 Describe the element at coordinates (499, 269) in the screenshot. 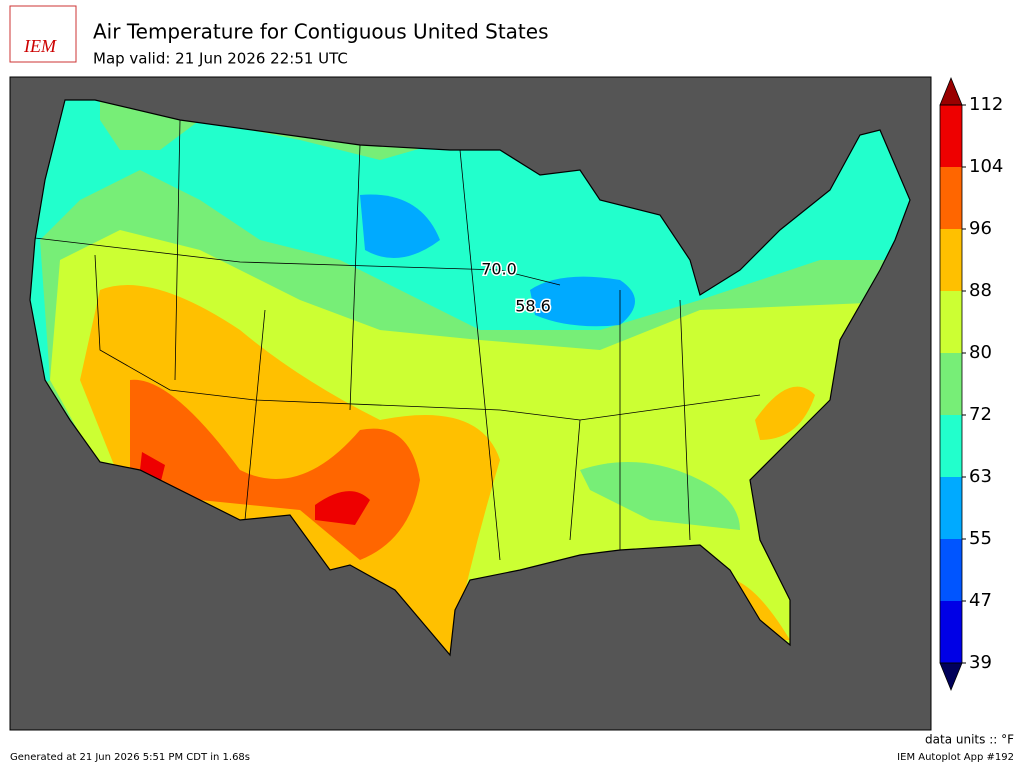

I see `contour-label: 70.0` at that location.